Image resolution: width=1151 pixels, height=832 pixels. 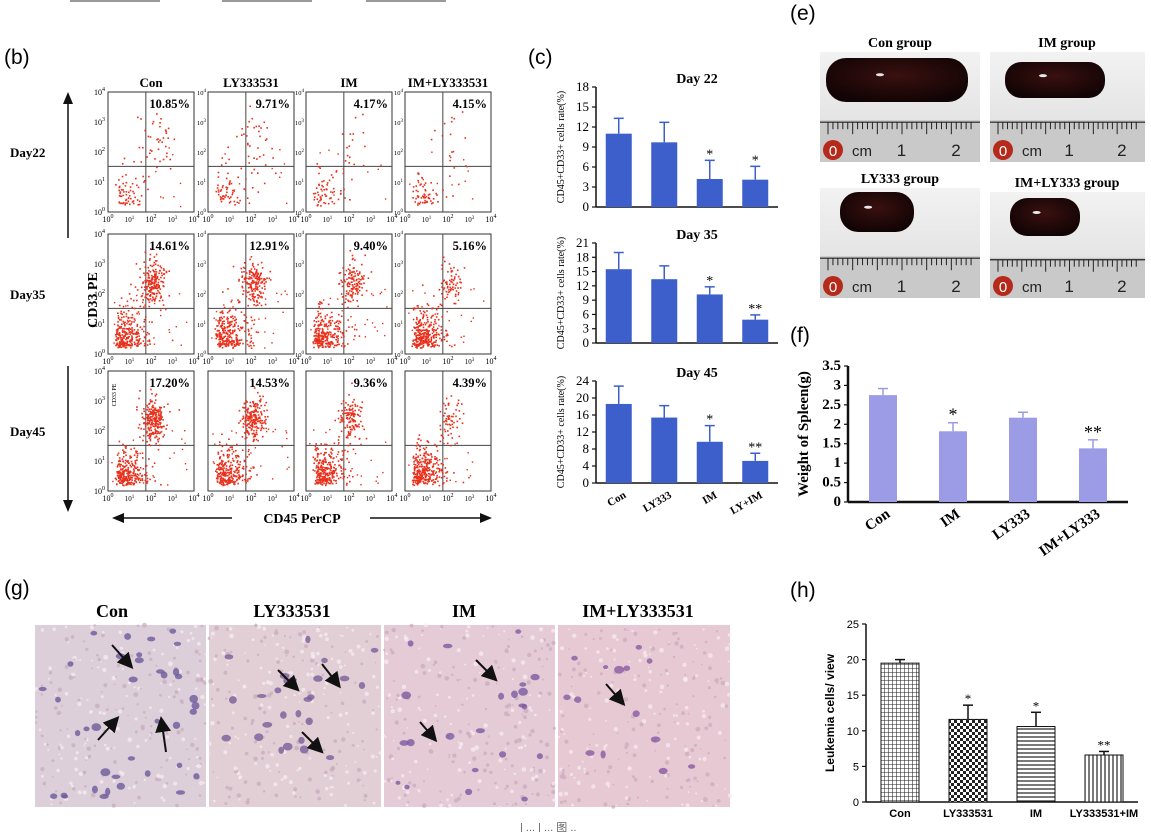 I want to click on flow-x-tick: 10⁰, so click(x=405, y=361).